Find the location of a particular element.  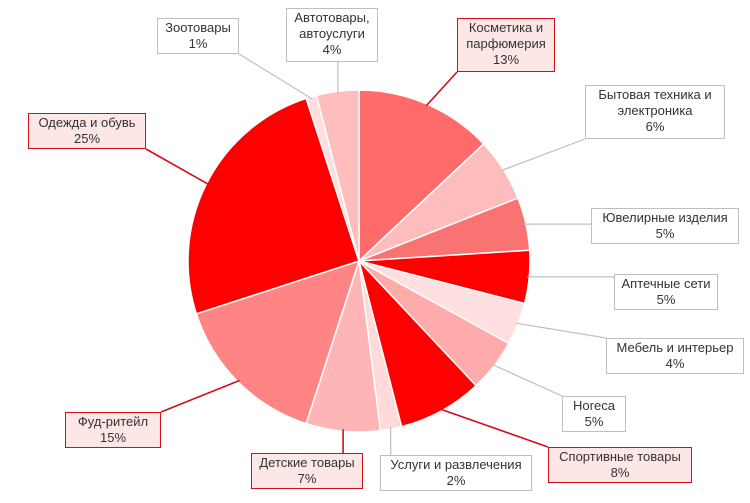

slice-label: Фуд-ритейл 15% is located at coordinates (113, 430).